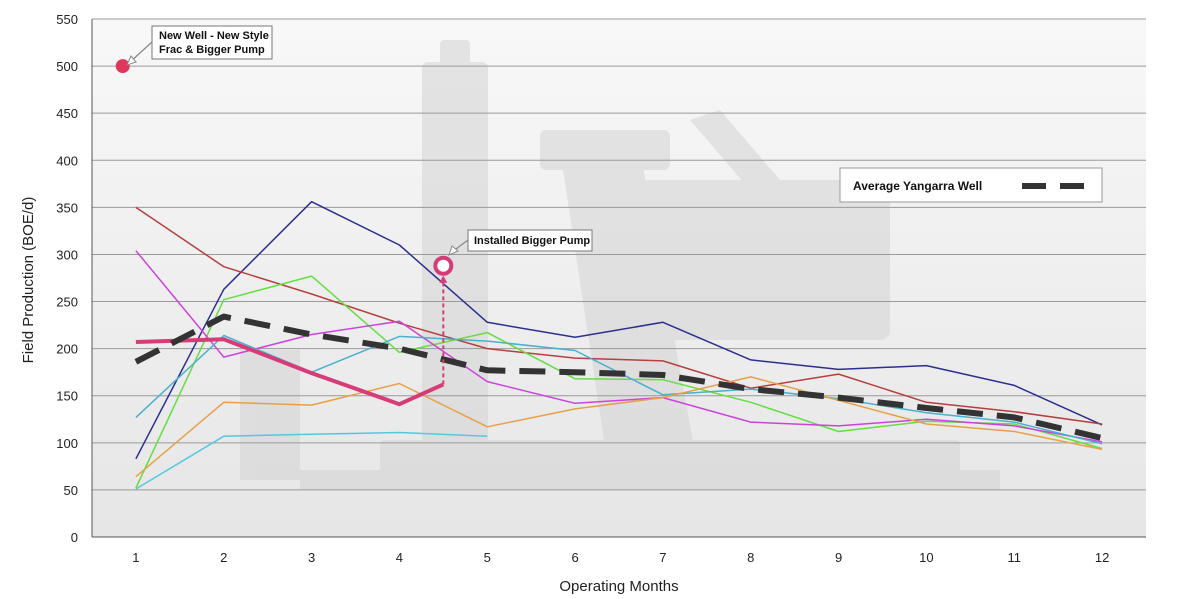  What do you see at coordinates (67, 349) in the screenshot?
I see `y-tick-label: 200` at bounding box center [67, 349].